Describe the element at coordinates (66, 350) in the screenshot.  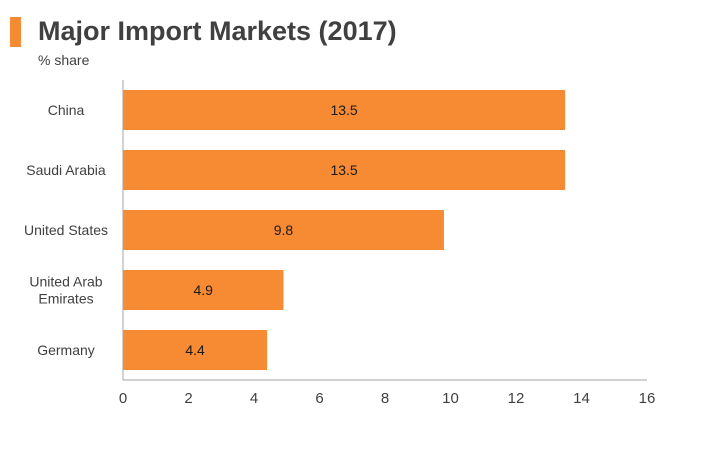
I see `category-label: Germany` at that location.